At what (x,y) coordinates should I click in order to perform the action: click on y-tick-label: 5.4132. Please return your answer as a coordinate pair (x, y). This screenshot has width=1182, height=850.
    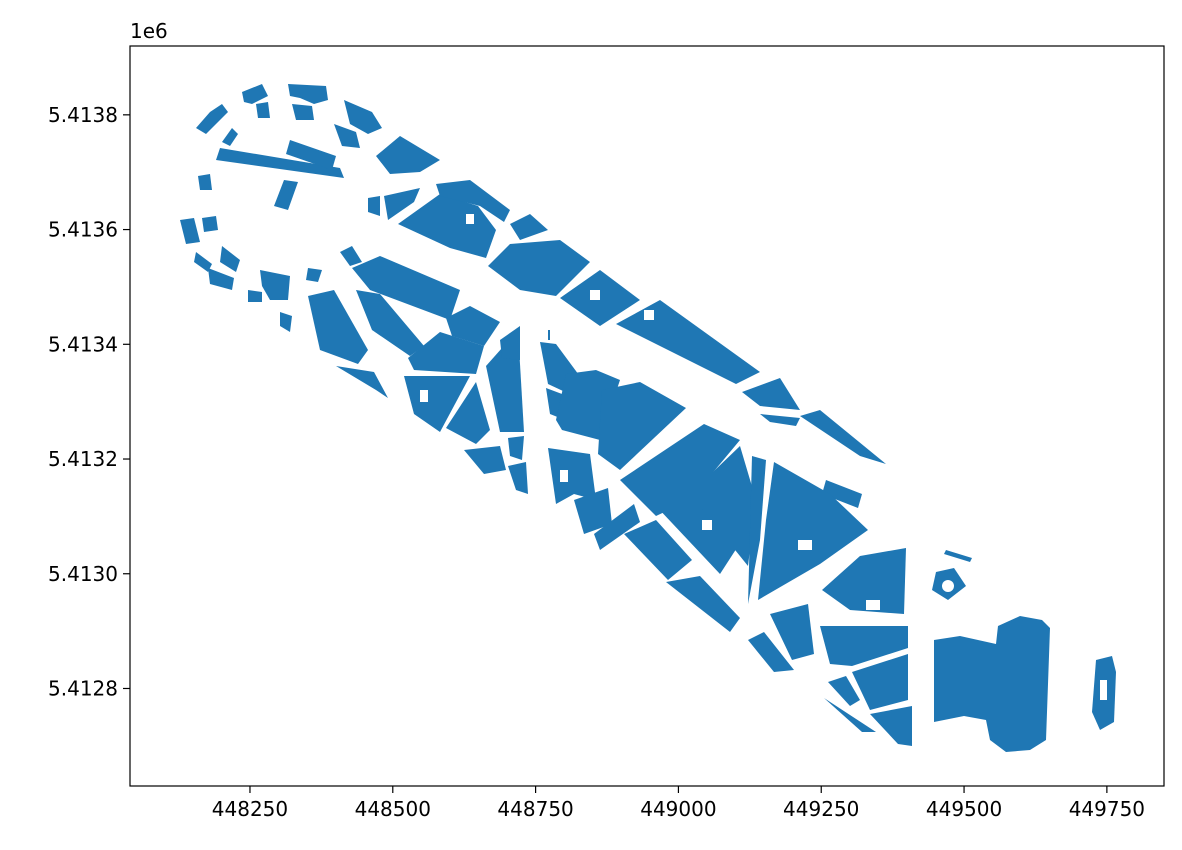
    Looking at the image, I should click on (83, 459).